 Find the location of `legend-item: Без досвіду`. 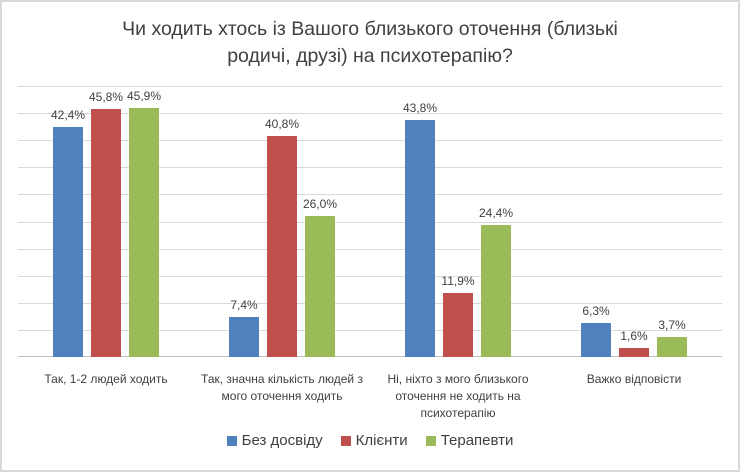

legend-item: Без досвіду is located at coordinates (274, 440).